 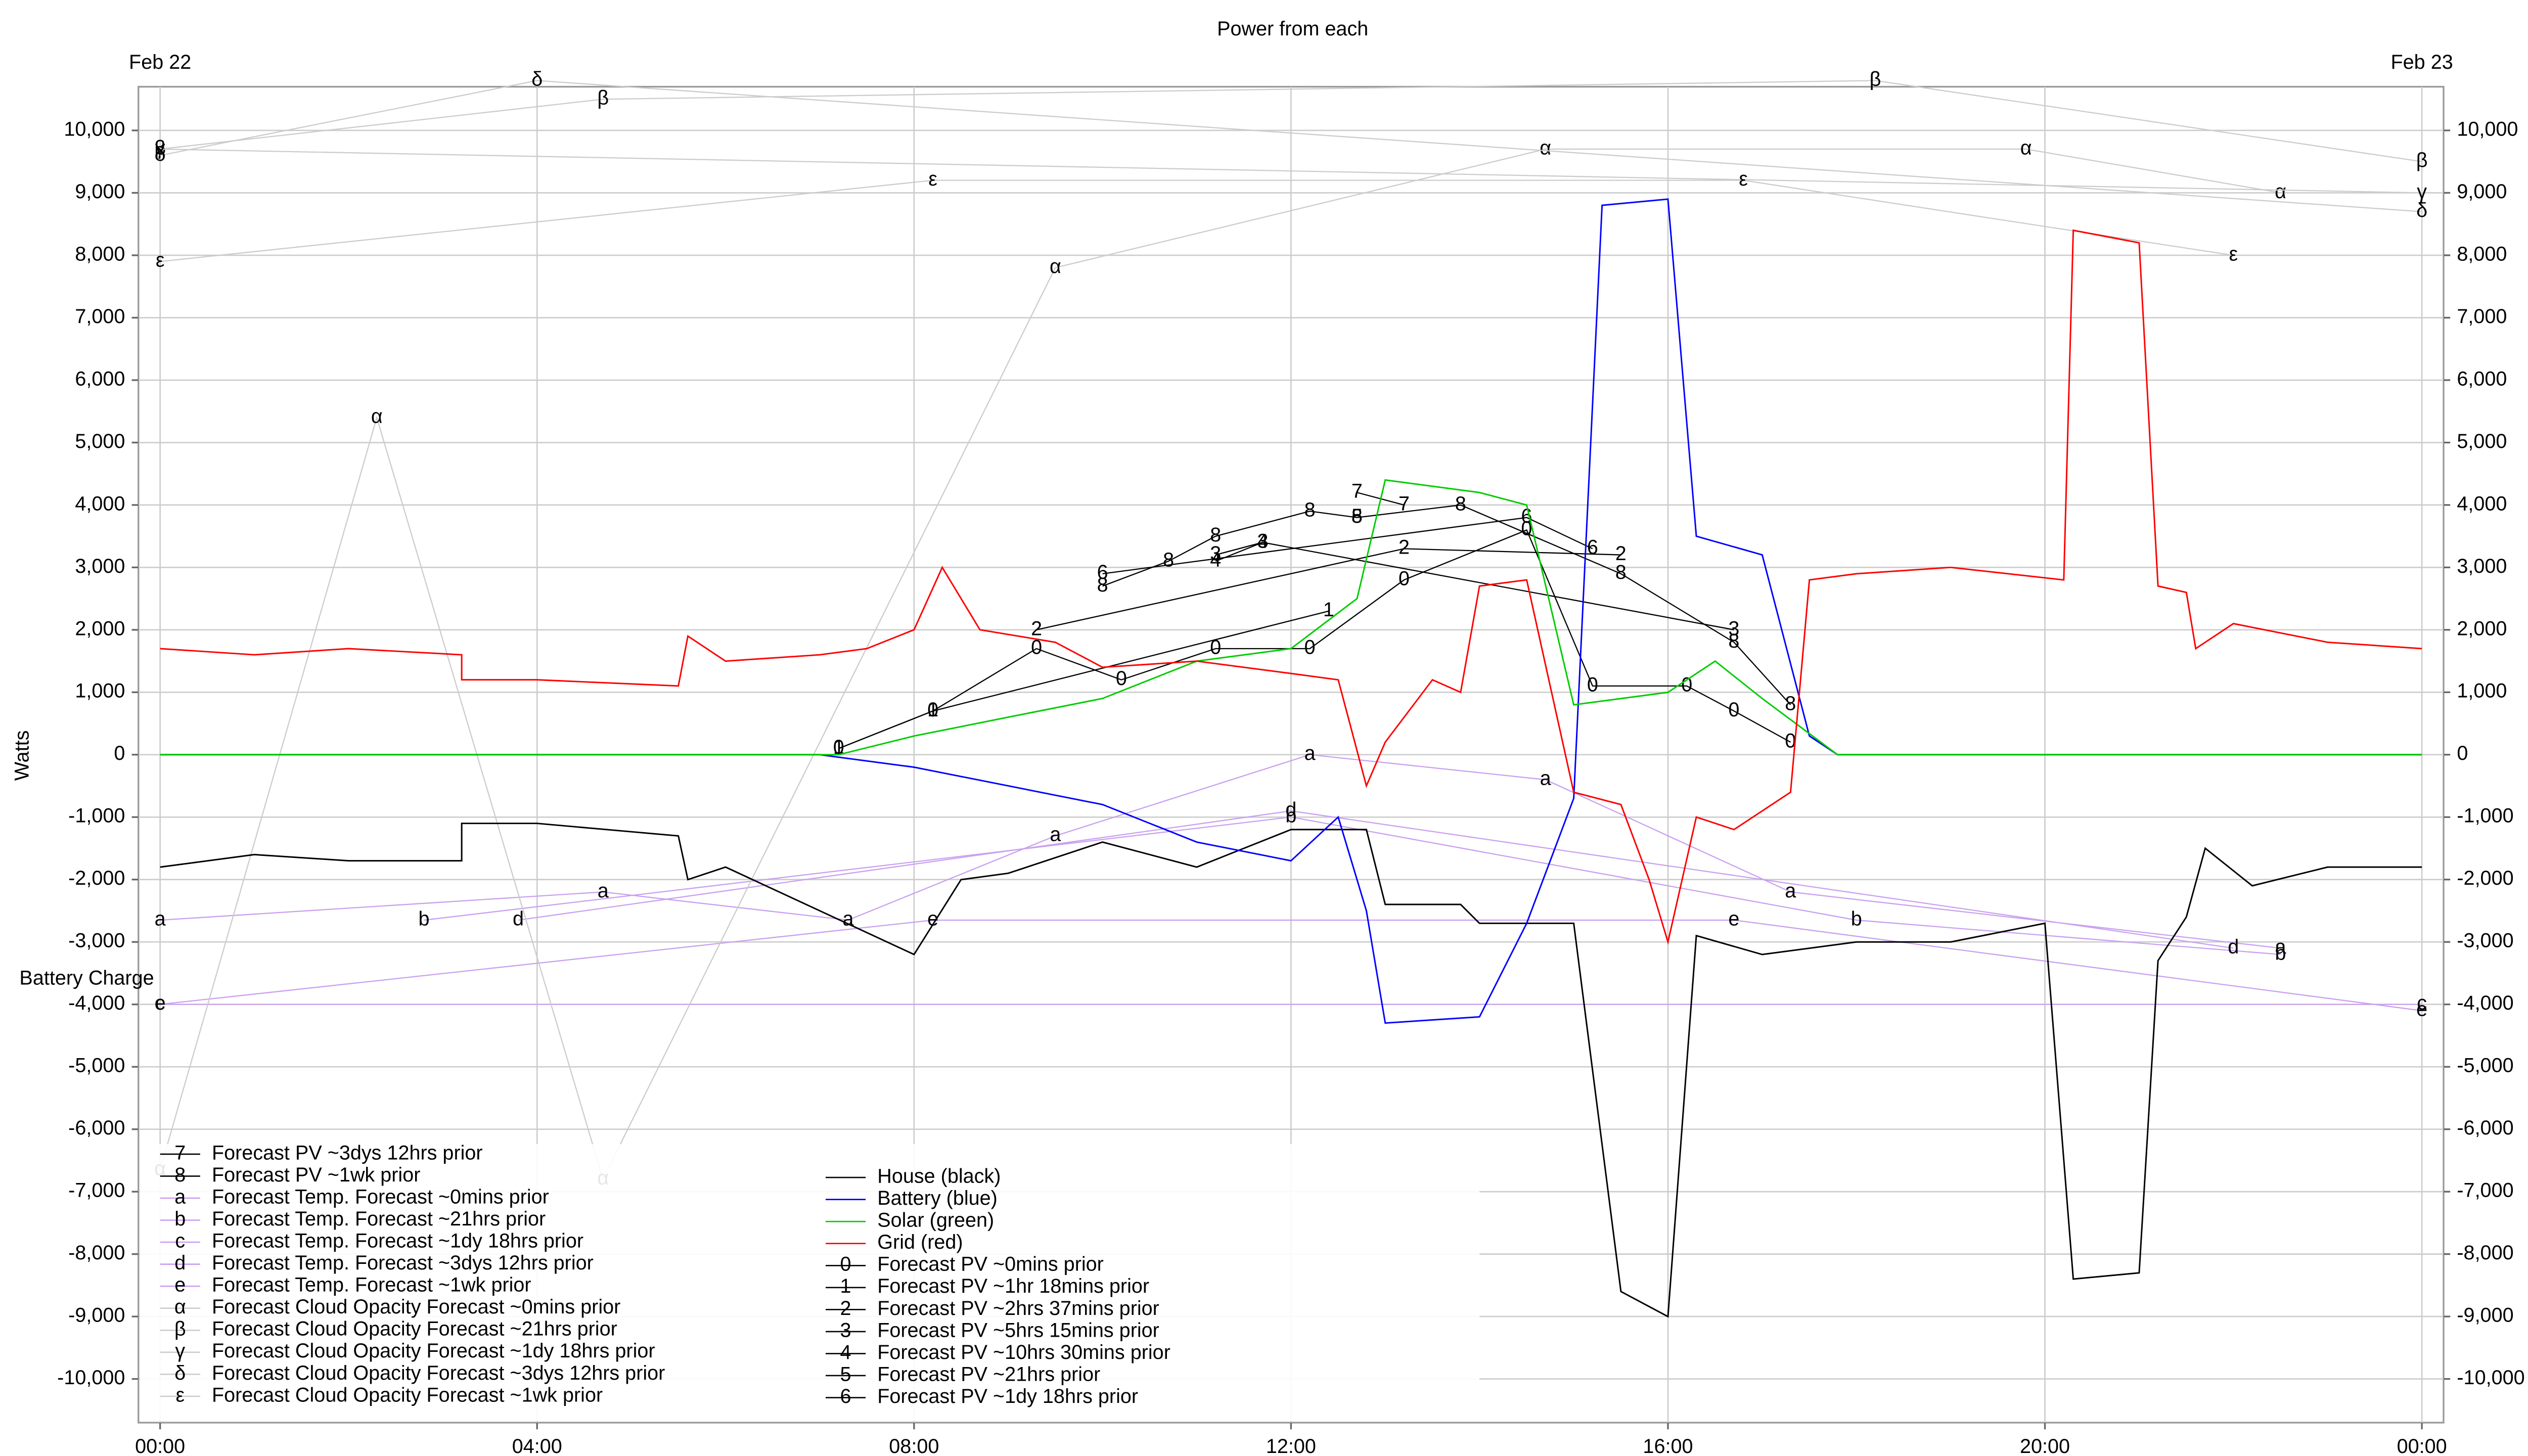 I want to click on legend-marker: 4, so click(x=846, y=1352).